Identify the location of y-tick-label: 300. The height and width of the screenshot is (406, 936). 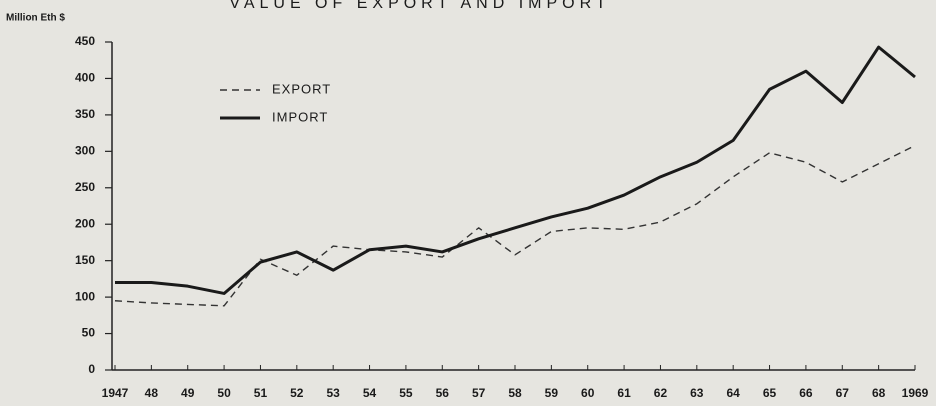
(85, 151).